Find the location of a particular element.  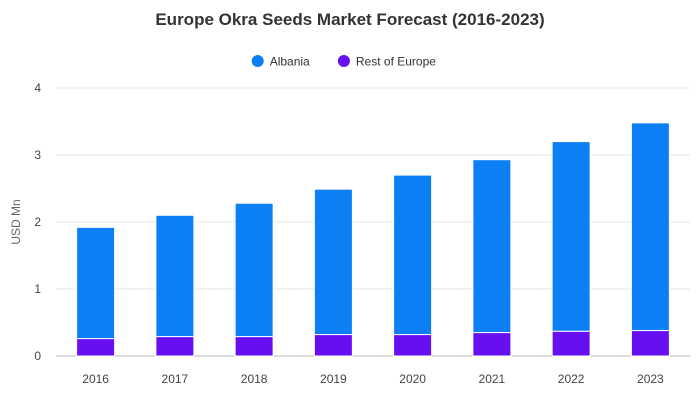

legend: Albania Rest of Europe is located at coordinates (343, 62).